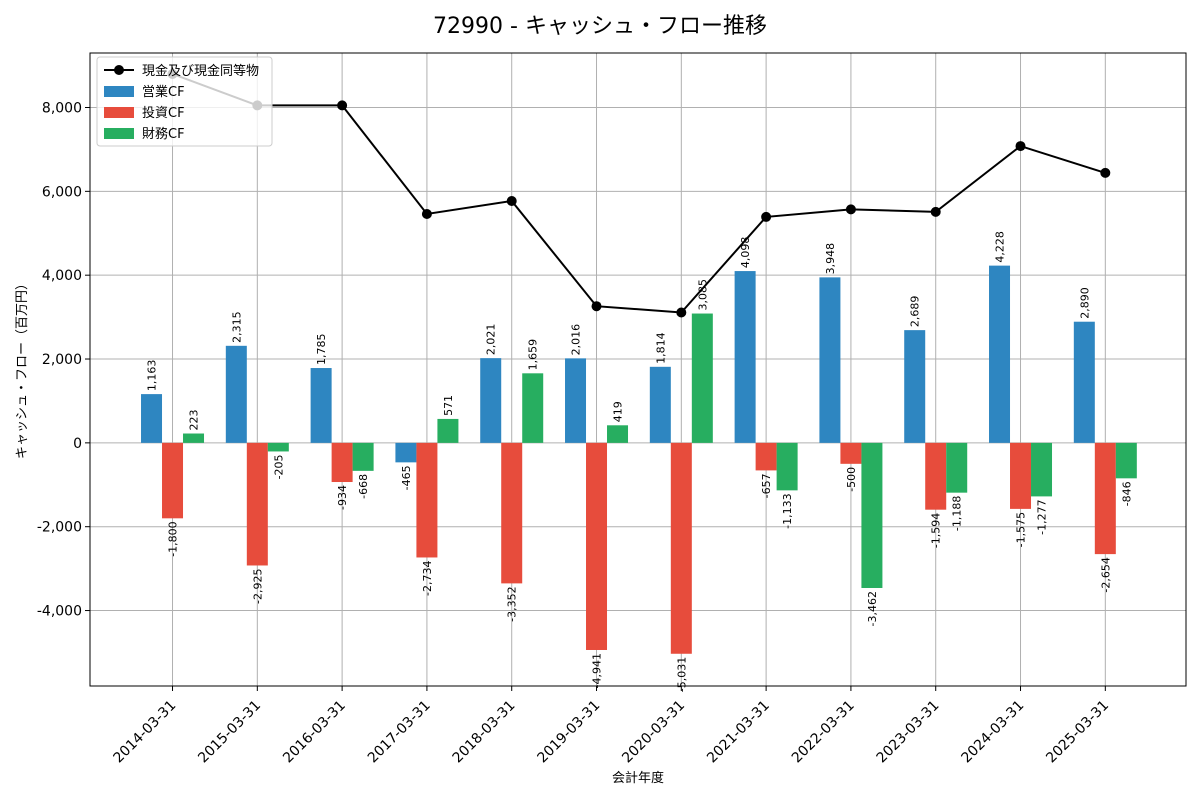 Image resolution: width=1200 pixels, height=800 pixels. Describe the element at coordinates (660, 348) in the screenshot. I see `bar-value-label: 1,814` at that location.